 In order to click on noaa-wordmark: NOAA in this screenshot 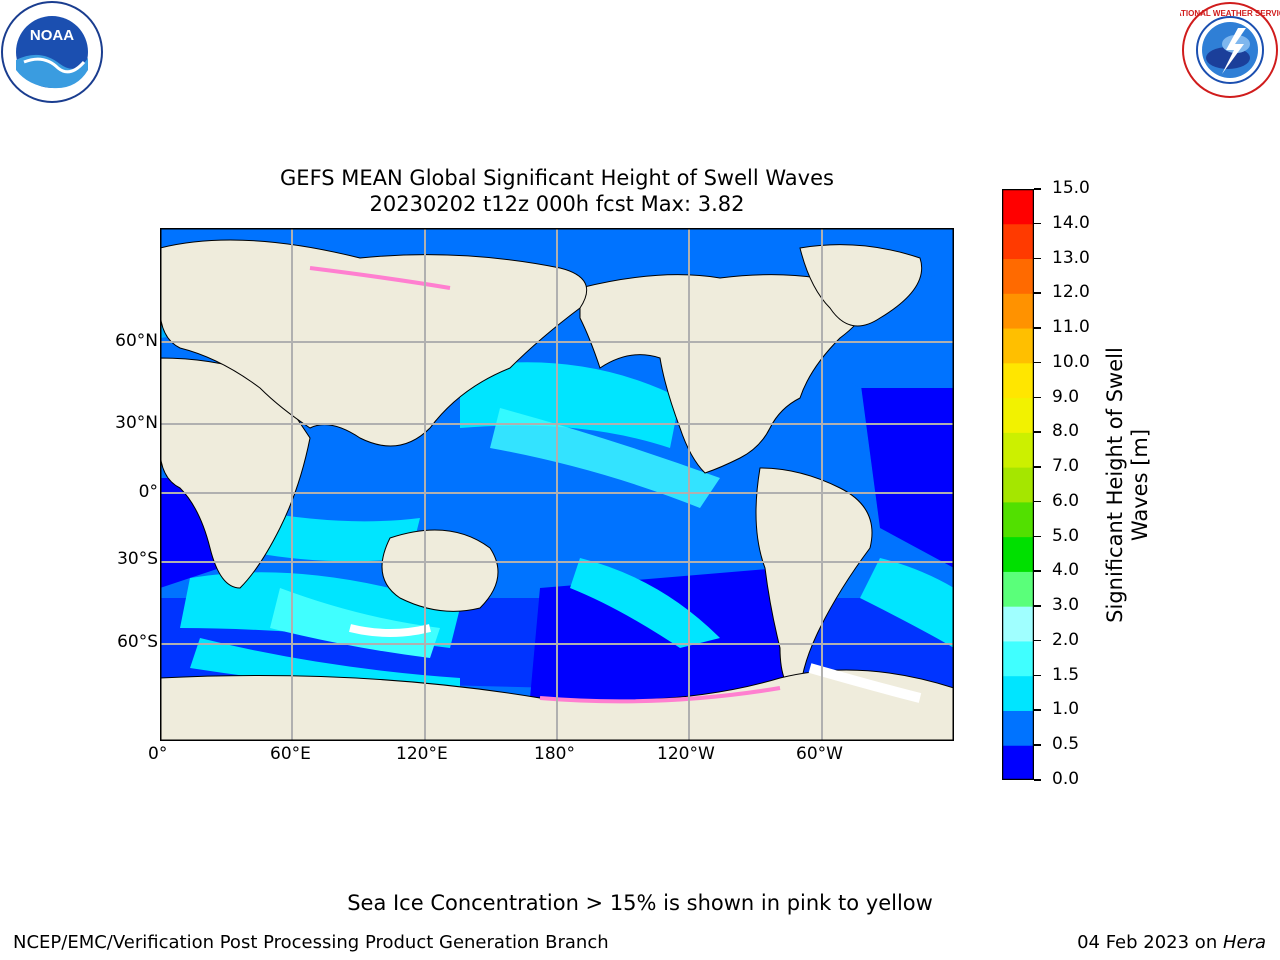, I will do `click(52, 35)`.